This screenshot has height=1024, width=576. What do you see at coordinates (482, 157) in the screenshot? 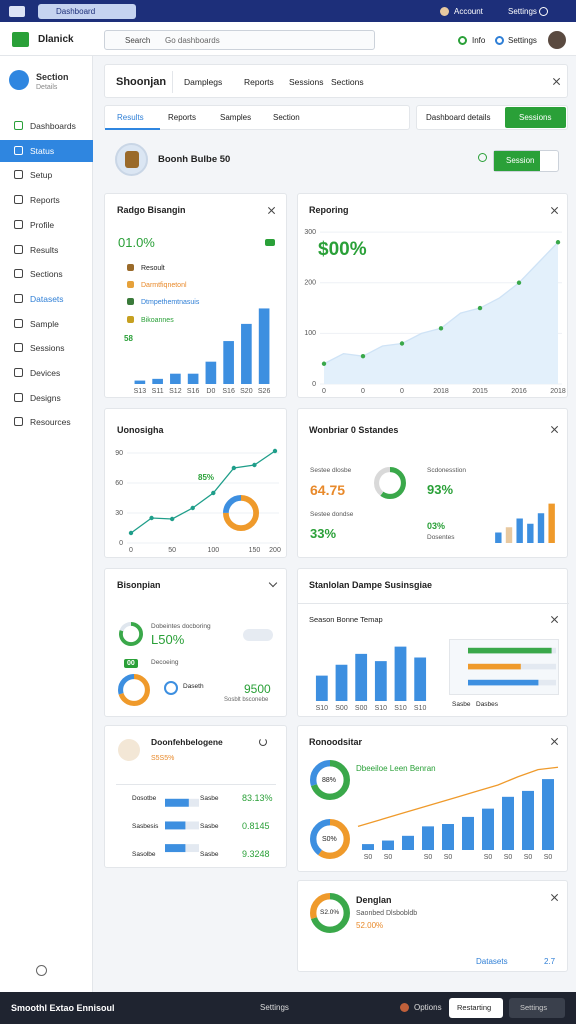
I see `search-icon` at bounding box center [482, 157].